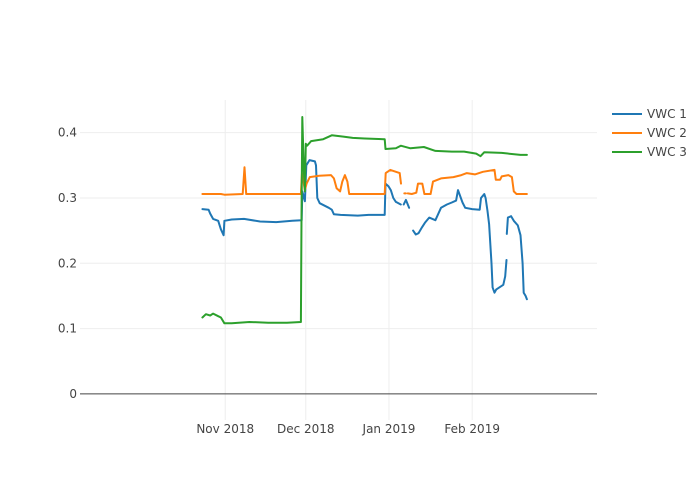  I want to click on x-tick-label: Dec 2018, so click(306, 429).